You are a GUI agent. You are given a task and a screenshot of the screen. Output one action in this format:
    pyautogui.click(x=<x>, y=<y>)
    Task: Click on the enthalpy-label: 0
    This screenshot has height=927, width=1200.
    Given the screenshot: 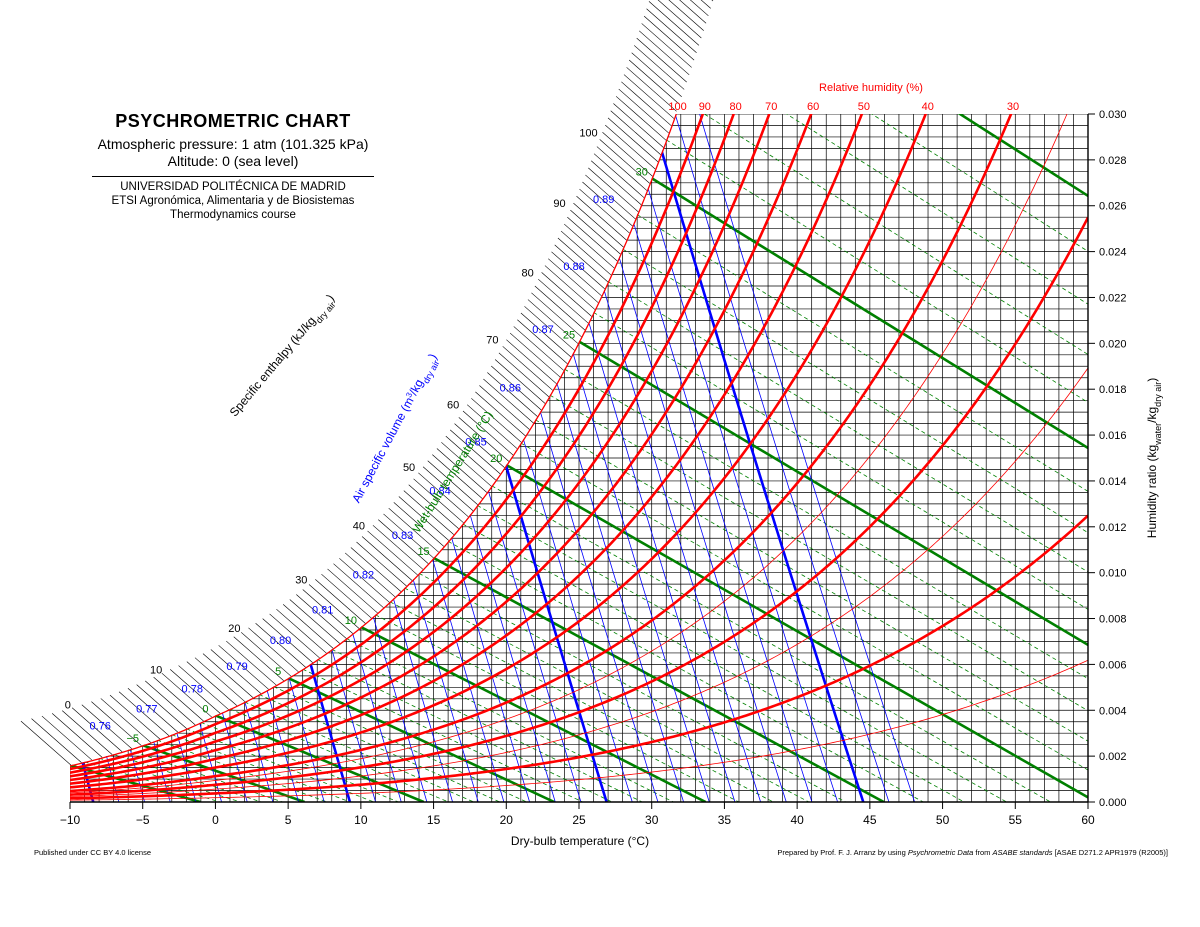 What is the action you would take?
    pyautogui.click(x=68, y=706)
    